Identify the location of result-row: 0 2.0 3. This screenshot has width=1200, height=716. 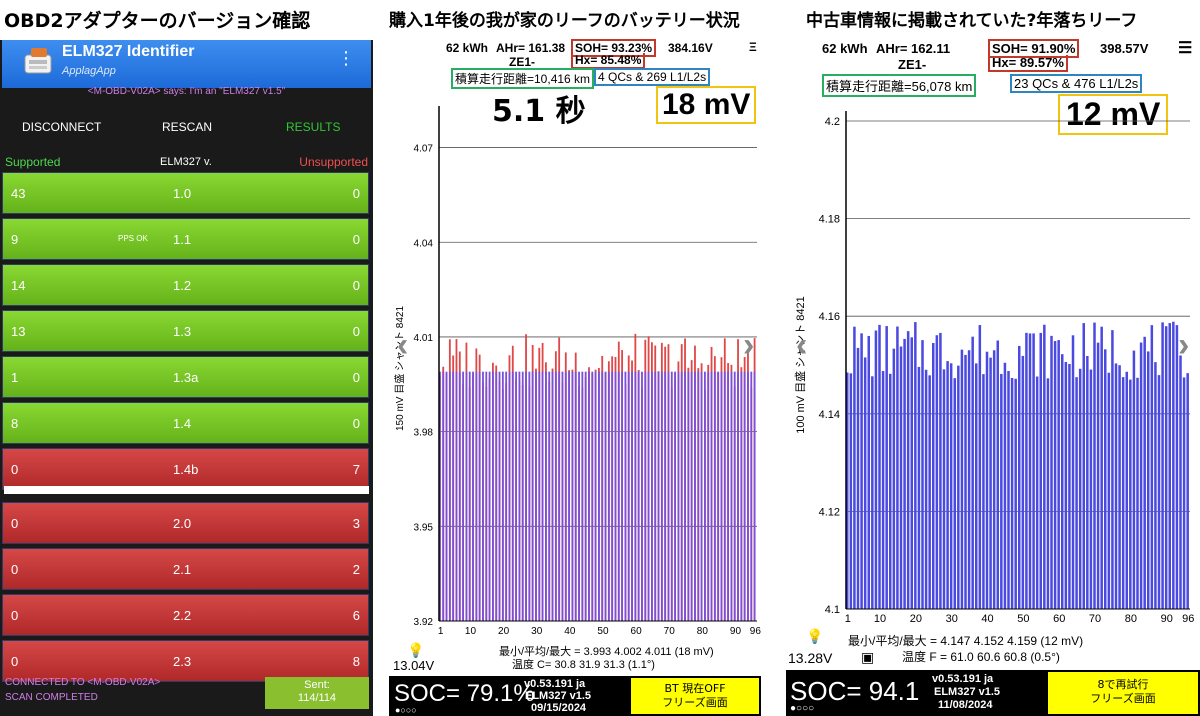
(185, 523).